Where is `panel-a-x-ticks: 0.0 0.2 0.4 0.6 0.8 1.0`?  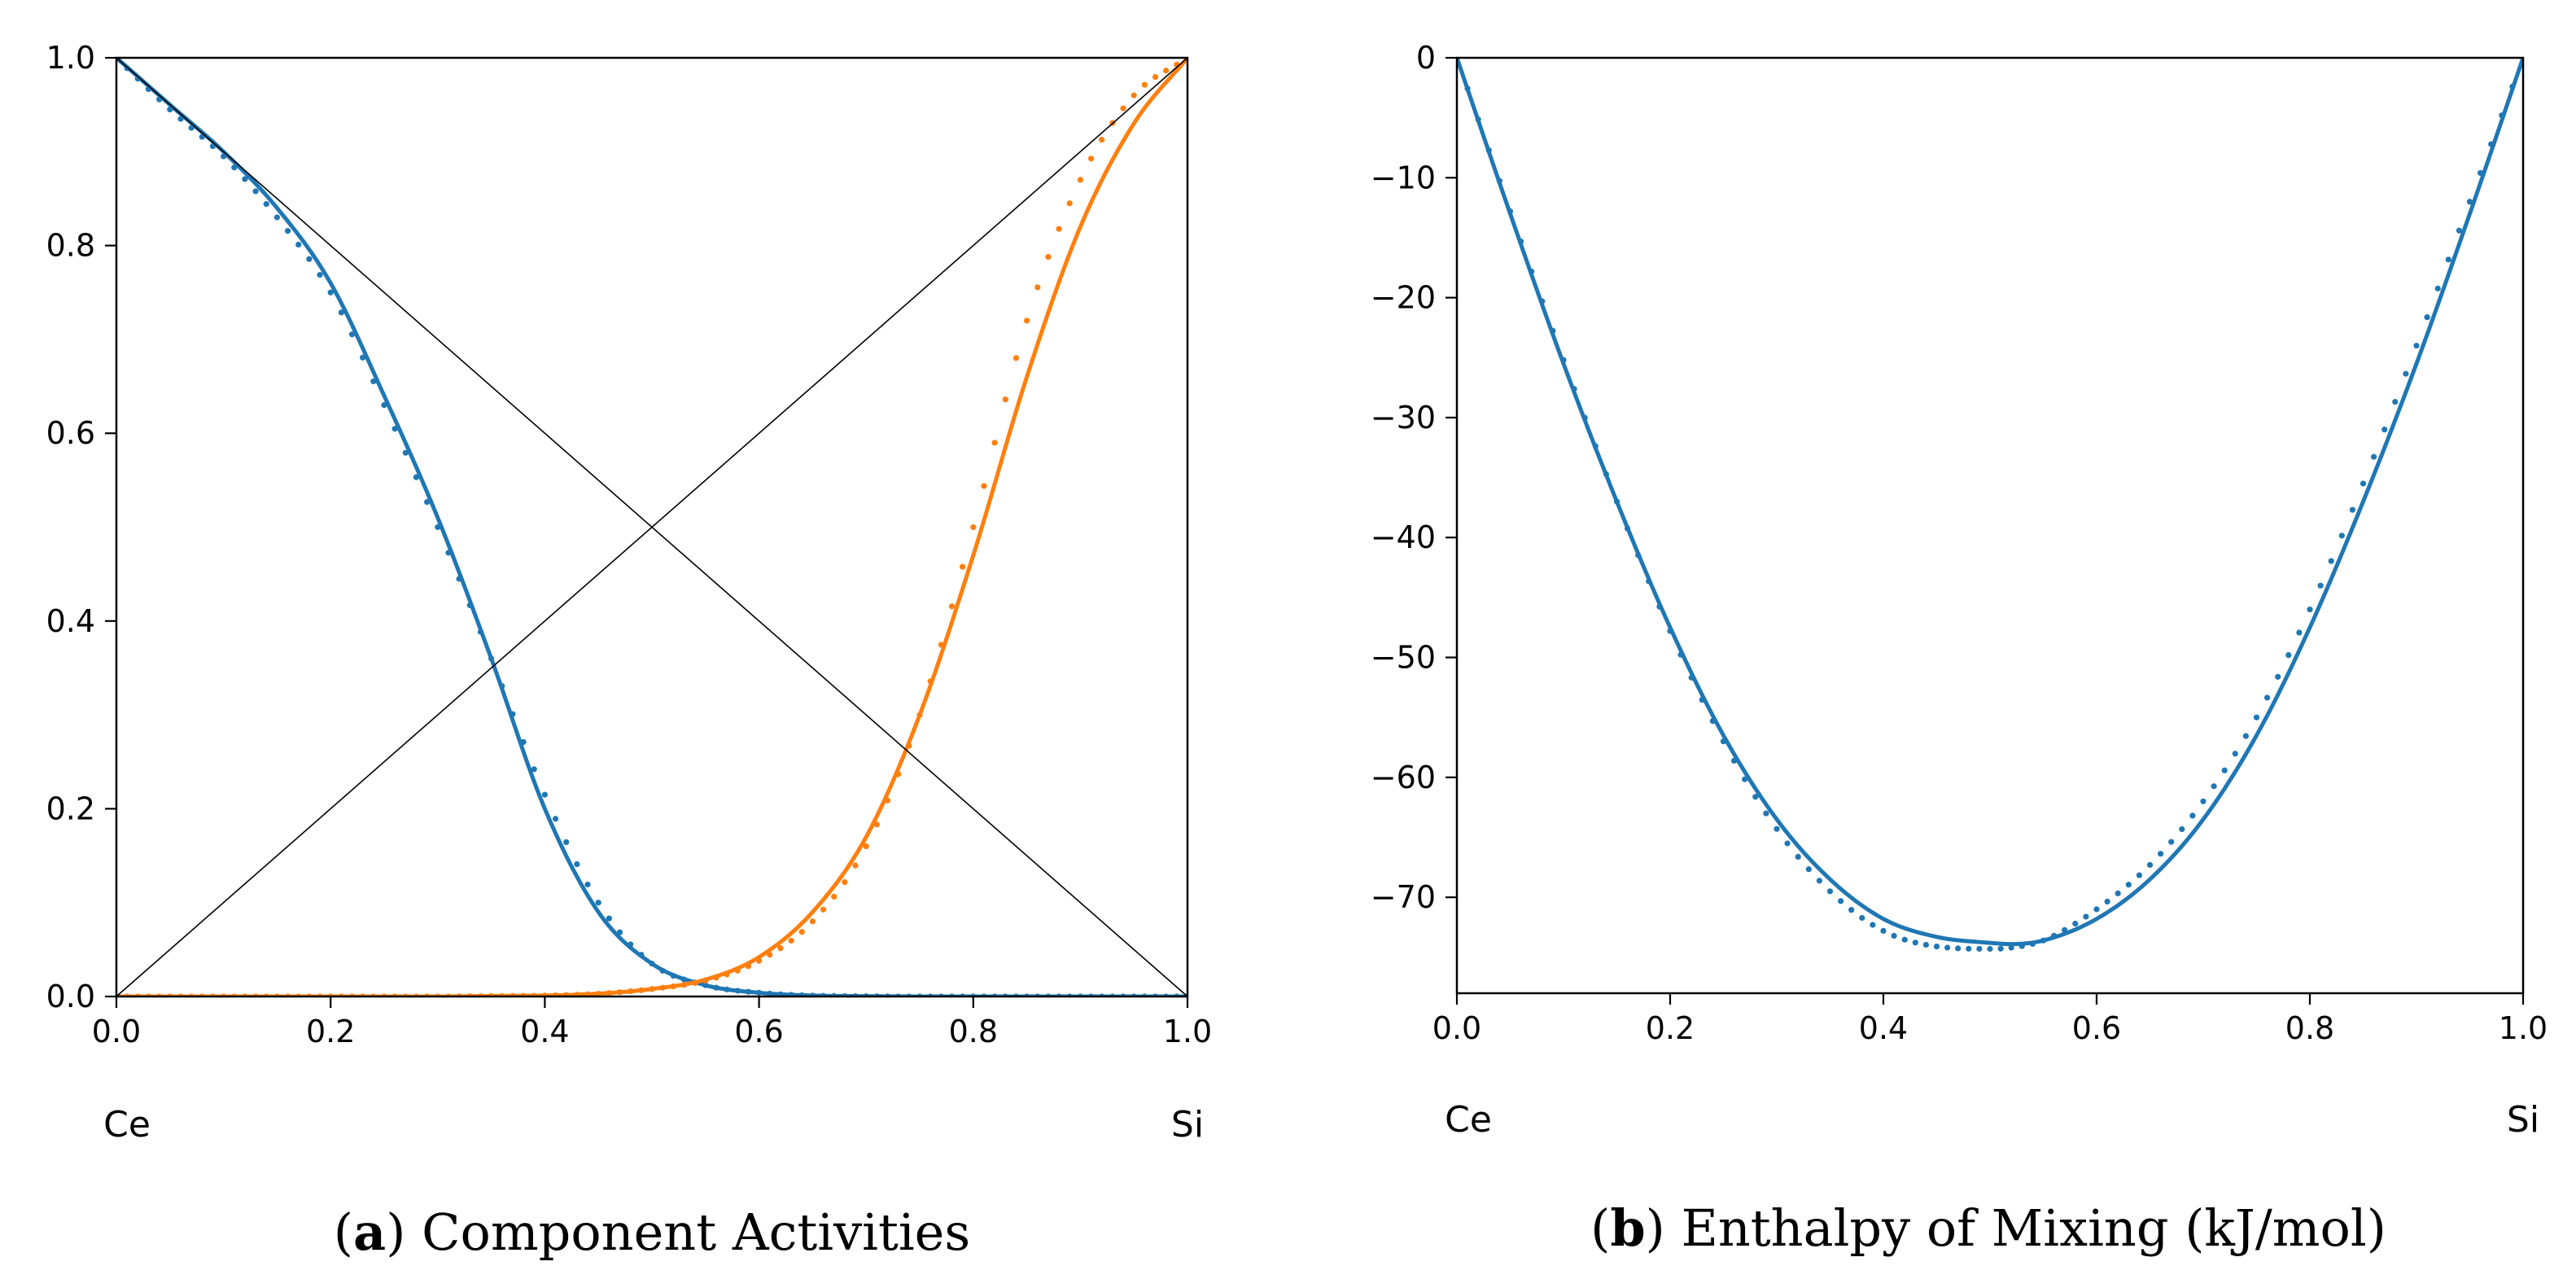
panel-a-x-ticks: 0.0 0.2 0.4 0.6 0.8 1.0 is located at coordinates (652, 1023).